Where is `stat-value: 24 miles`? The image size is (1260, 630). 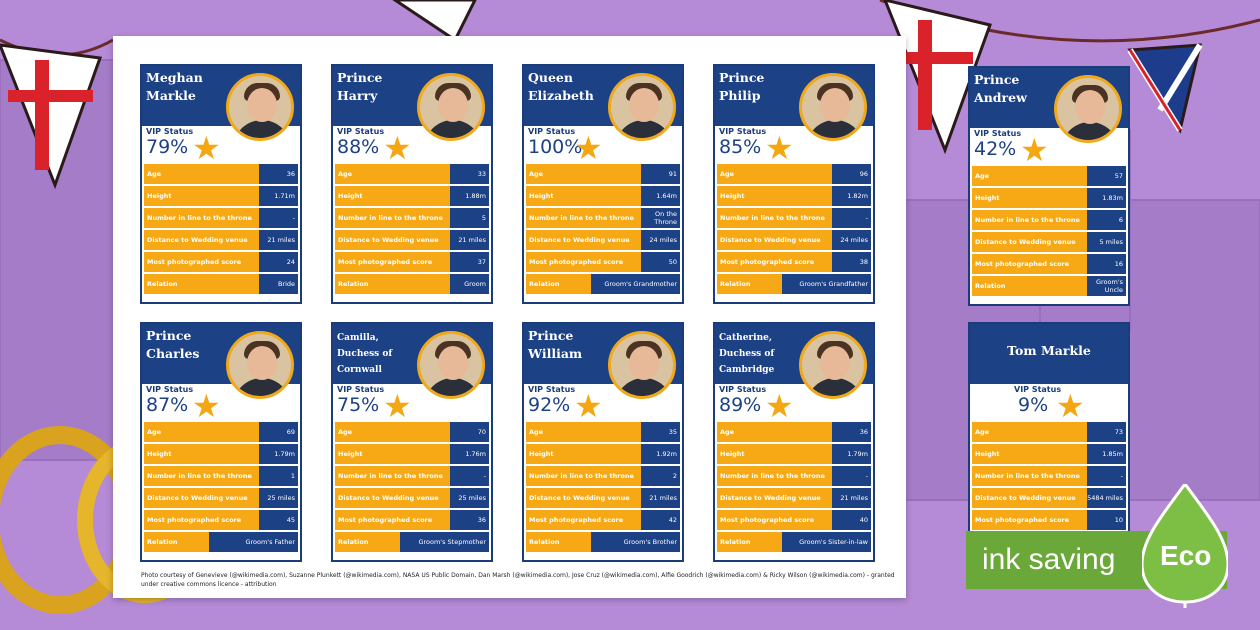 stat-value: 24 miles is located at coordinates (660, 240).